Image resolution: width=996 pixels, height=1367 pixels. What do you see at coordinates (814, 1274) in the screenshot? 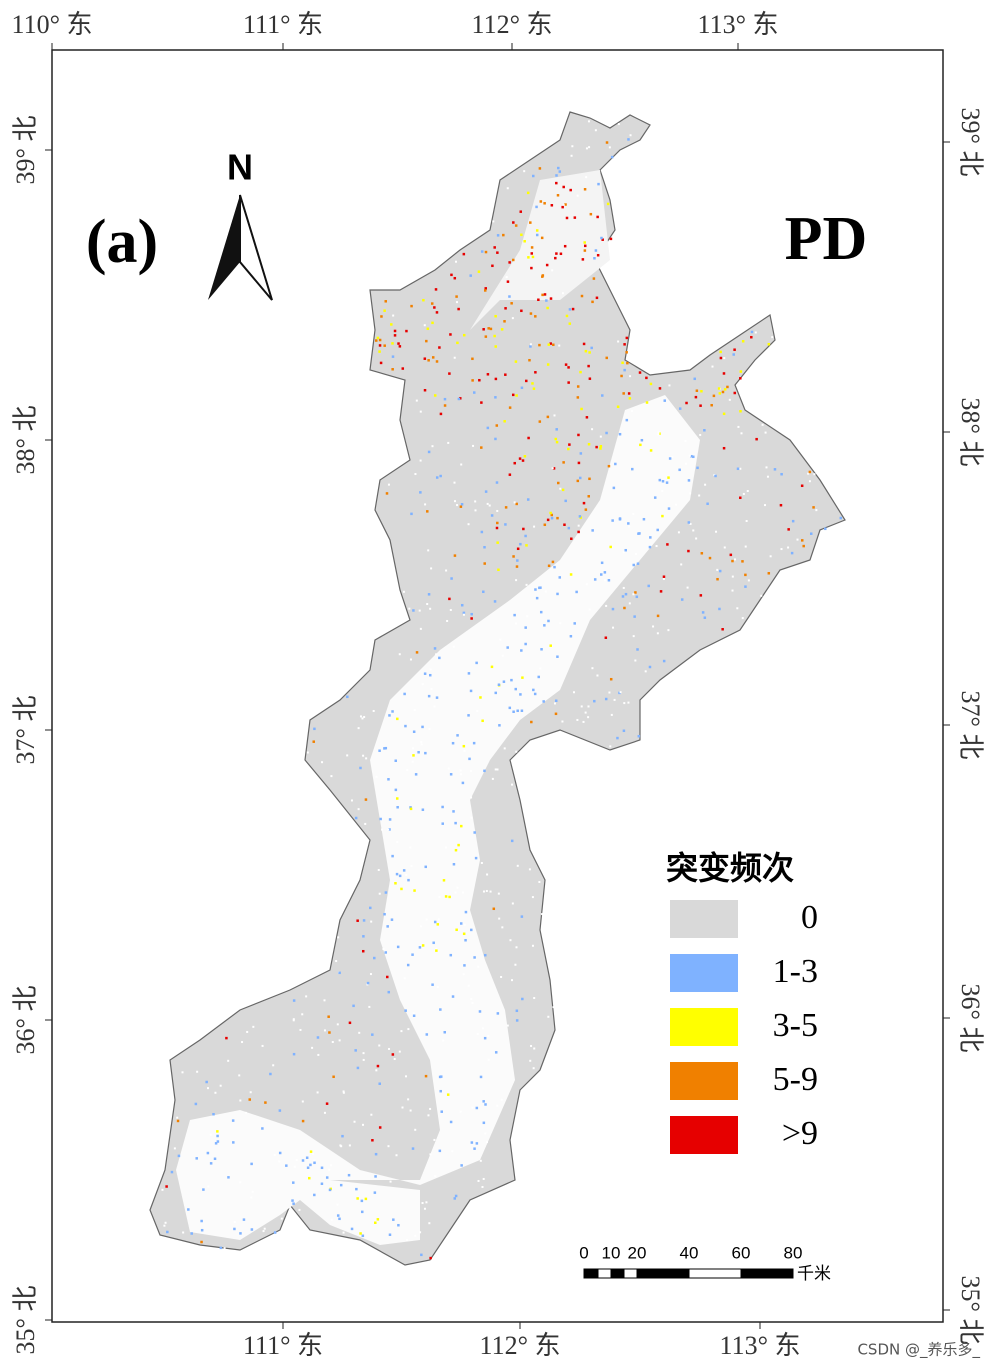
I see `scale-unit: 千米` at bounding box center [814, 1274].